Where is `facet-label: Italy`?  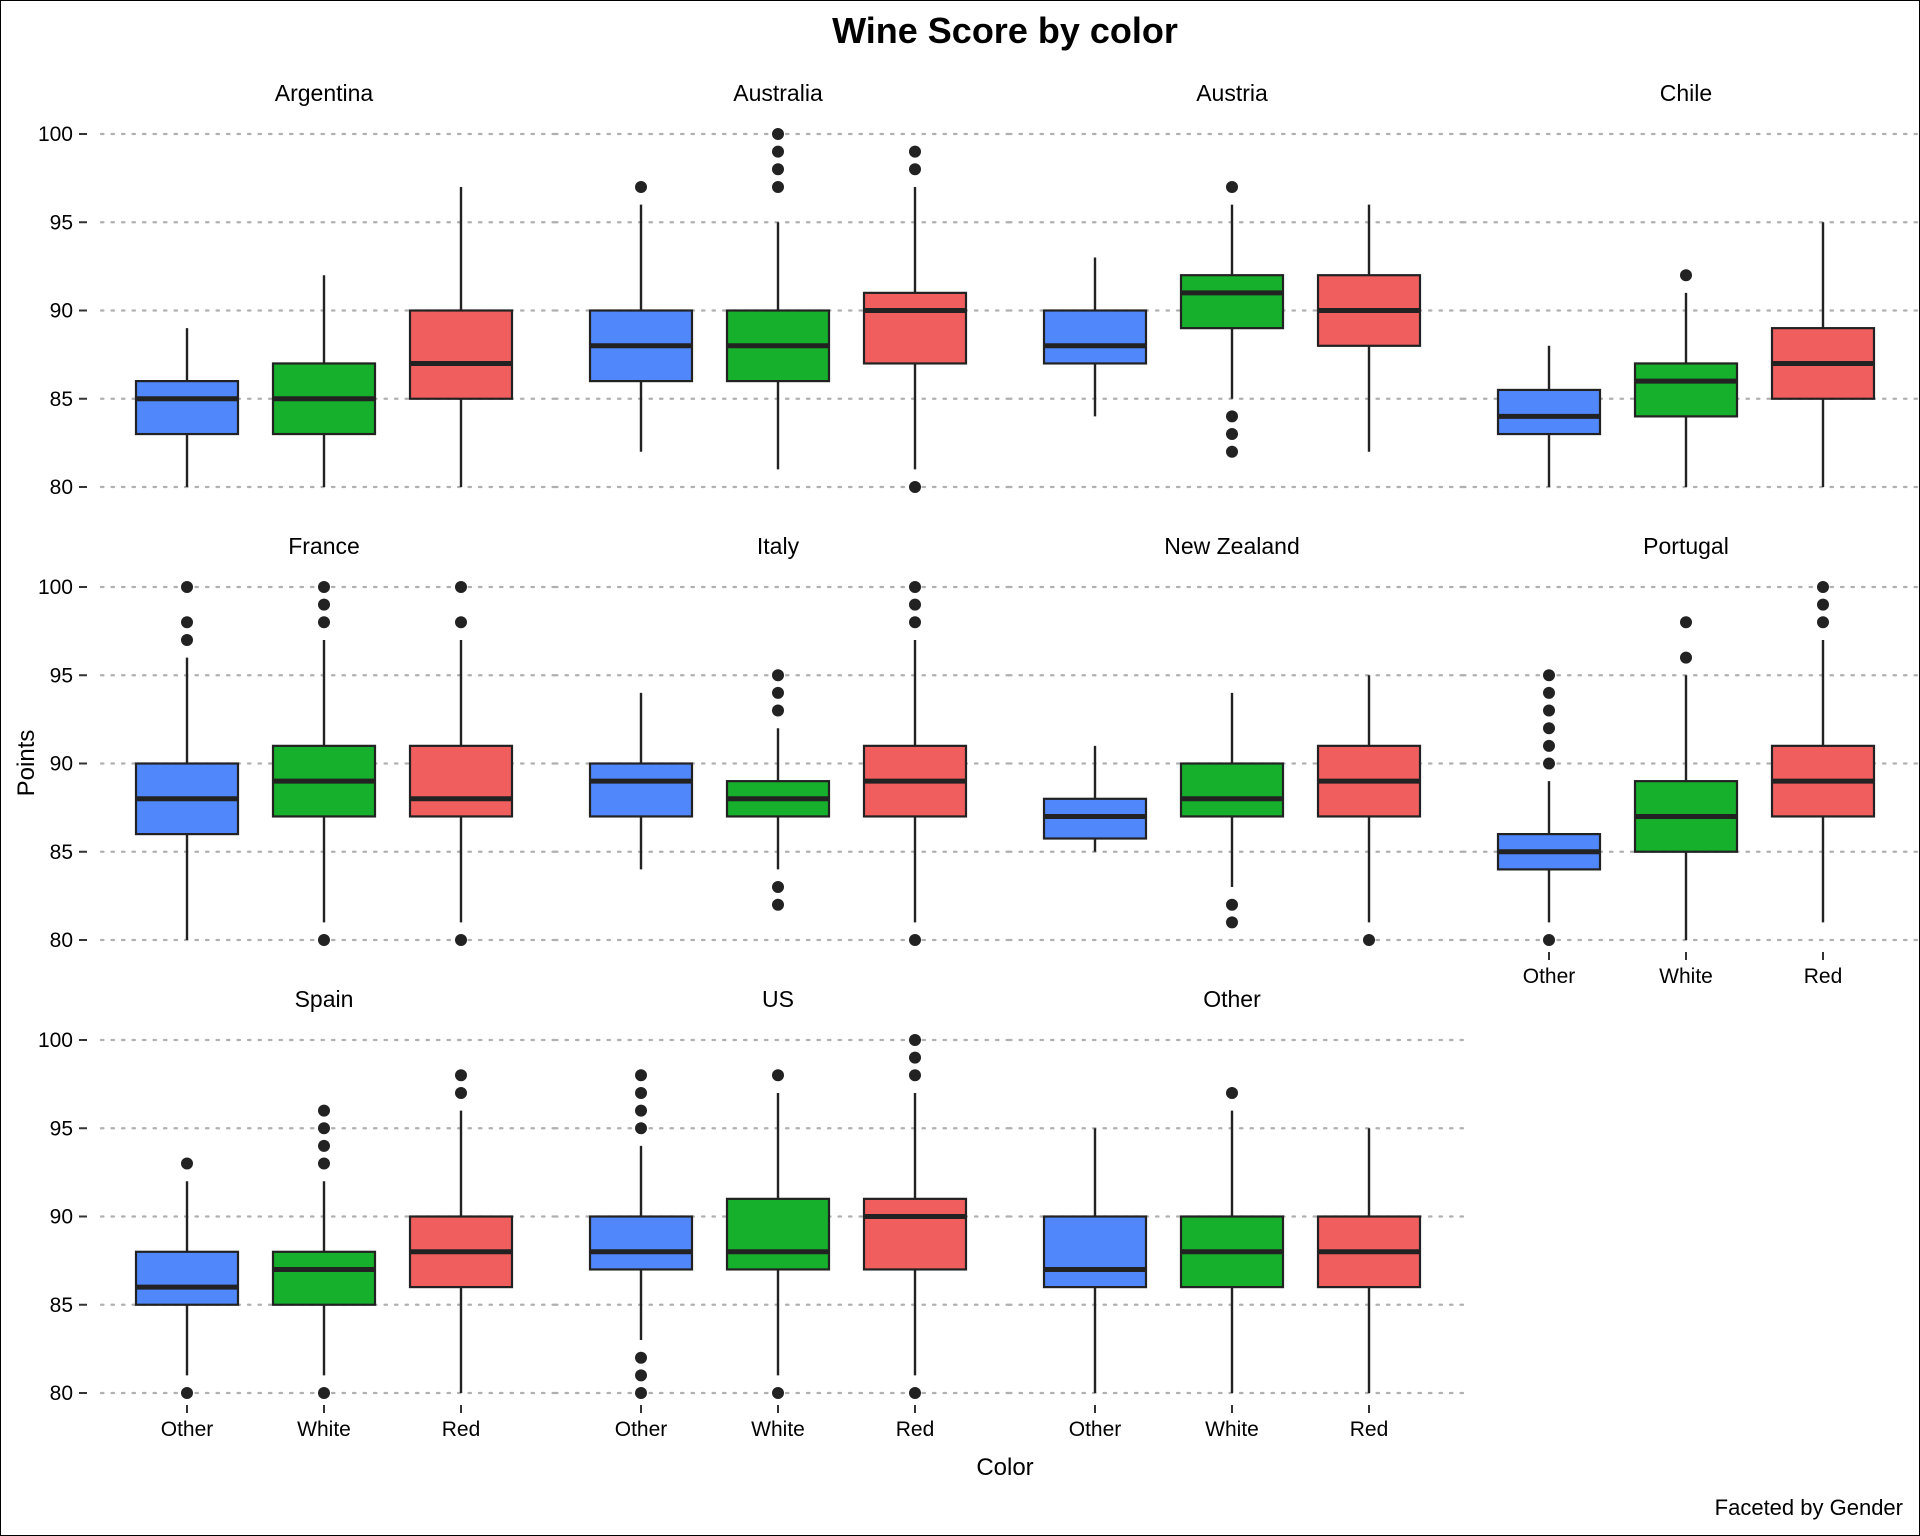
facet-label: Italy is located at coordinates (778, 546).